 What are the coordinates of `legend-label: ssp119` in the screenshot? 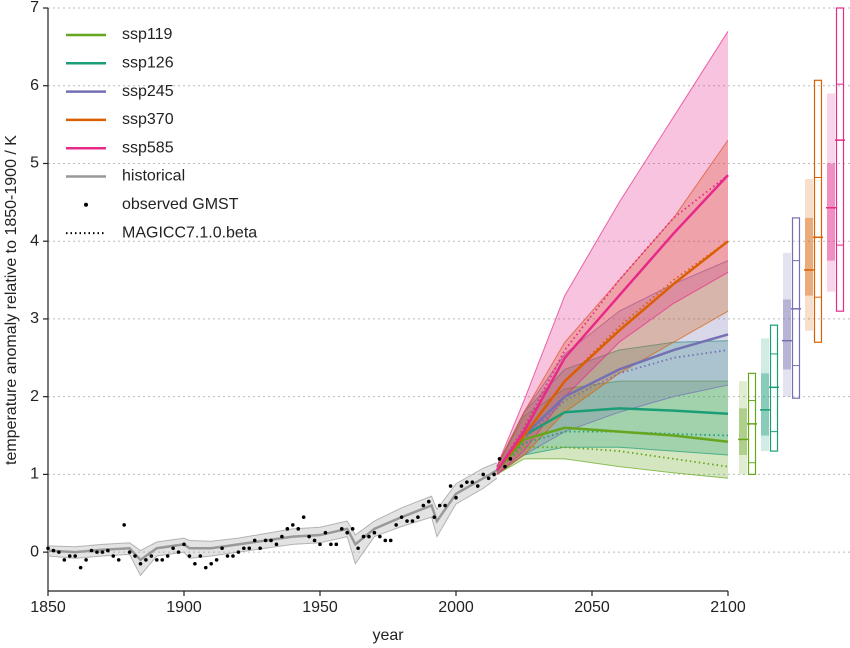 It's located at (147, 34).